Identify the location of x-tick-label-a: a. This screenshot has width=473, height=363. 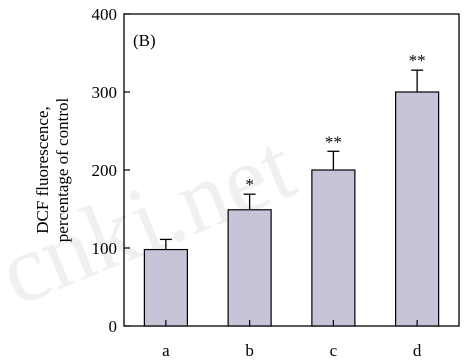
(166, 350).